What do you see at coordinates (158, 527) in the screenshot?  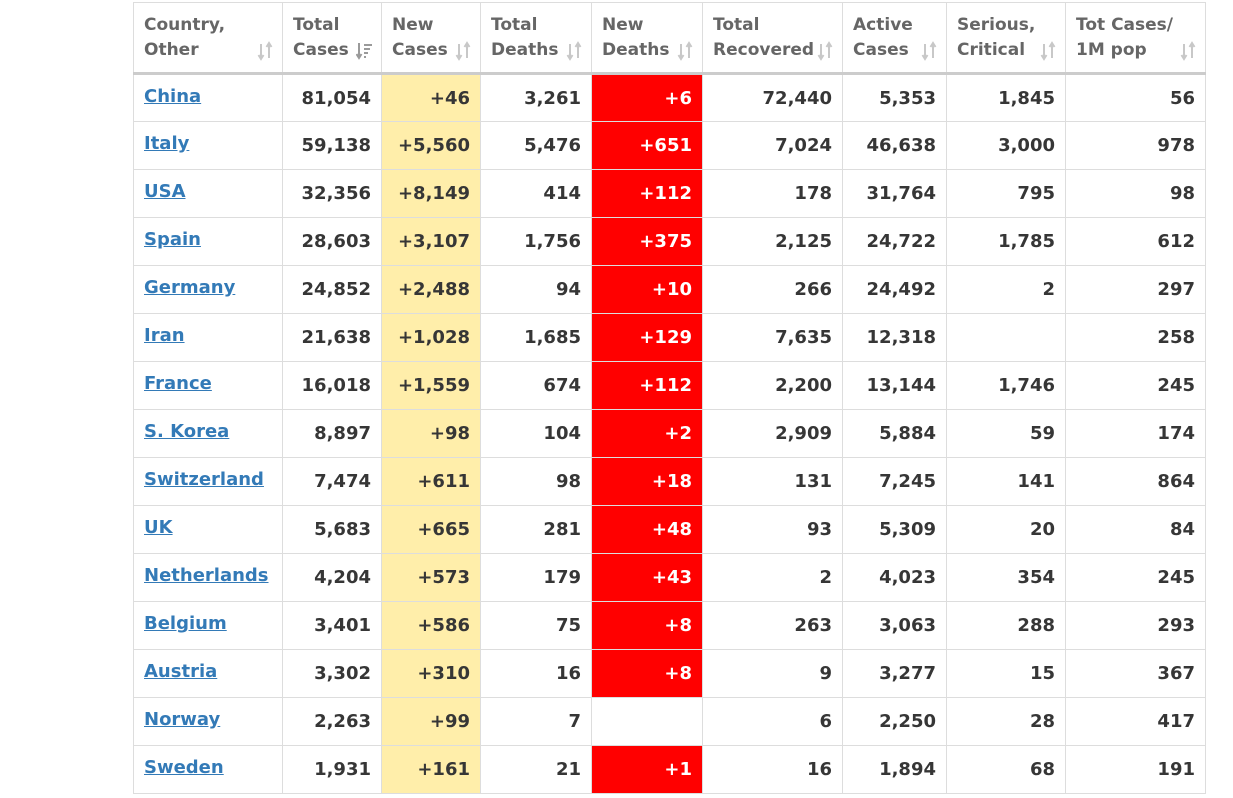 I see `country-link: UK` at bounding box center [158, 527].